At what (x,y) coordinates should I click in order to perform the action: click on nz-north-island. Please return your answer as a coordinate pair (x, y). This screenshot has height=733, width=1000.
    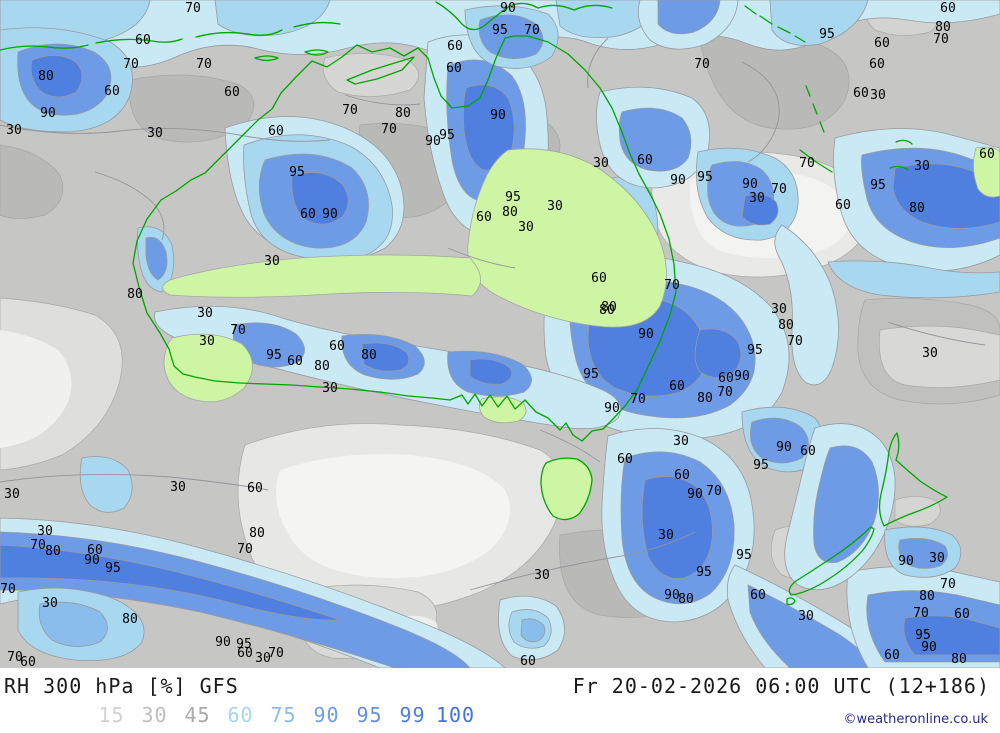
    Looking at the image, I should click on (913, 479).